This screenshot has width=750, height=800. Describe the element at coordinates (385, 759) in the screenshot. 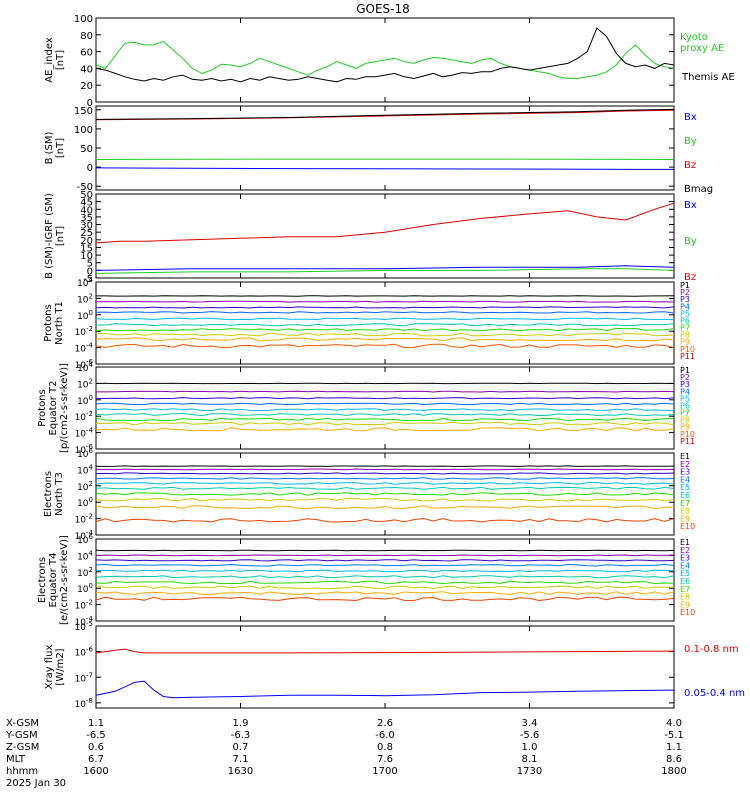

I see `x-tick-label: 7.6` at that location.